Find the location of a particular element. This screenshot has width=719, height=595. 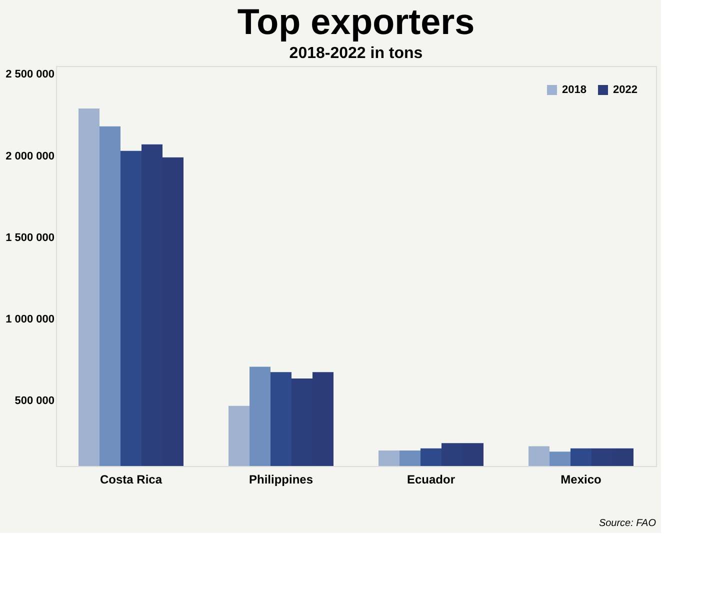

y-tick-label: 1 000 000 is located at coordinates (30, 320).